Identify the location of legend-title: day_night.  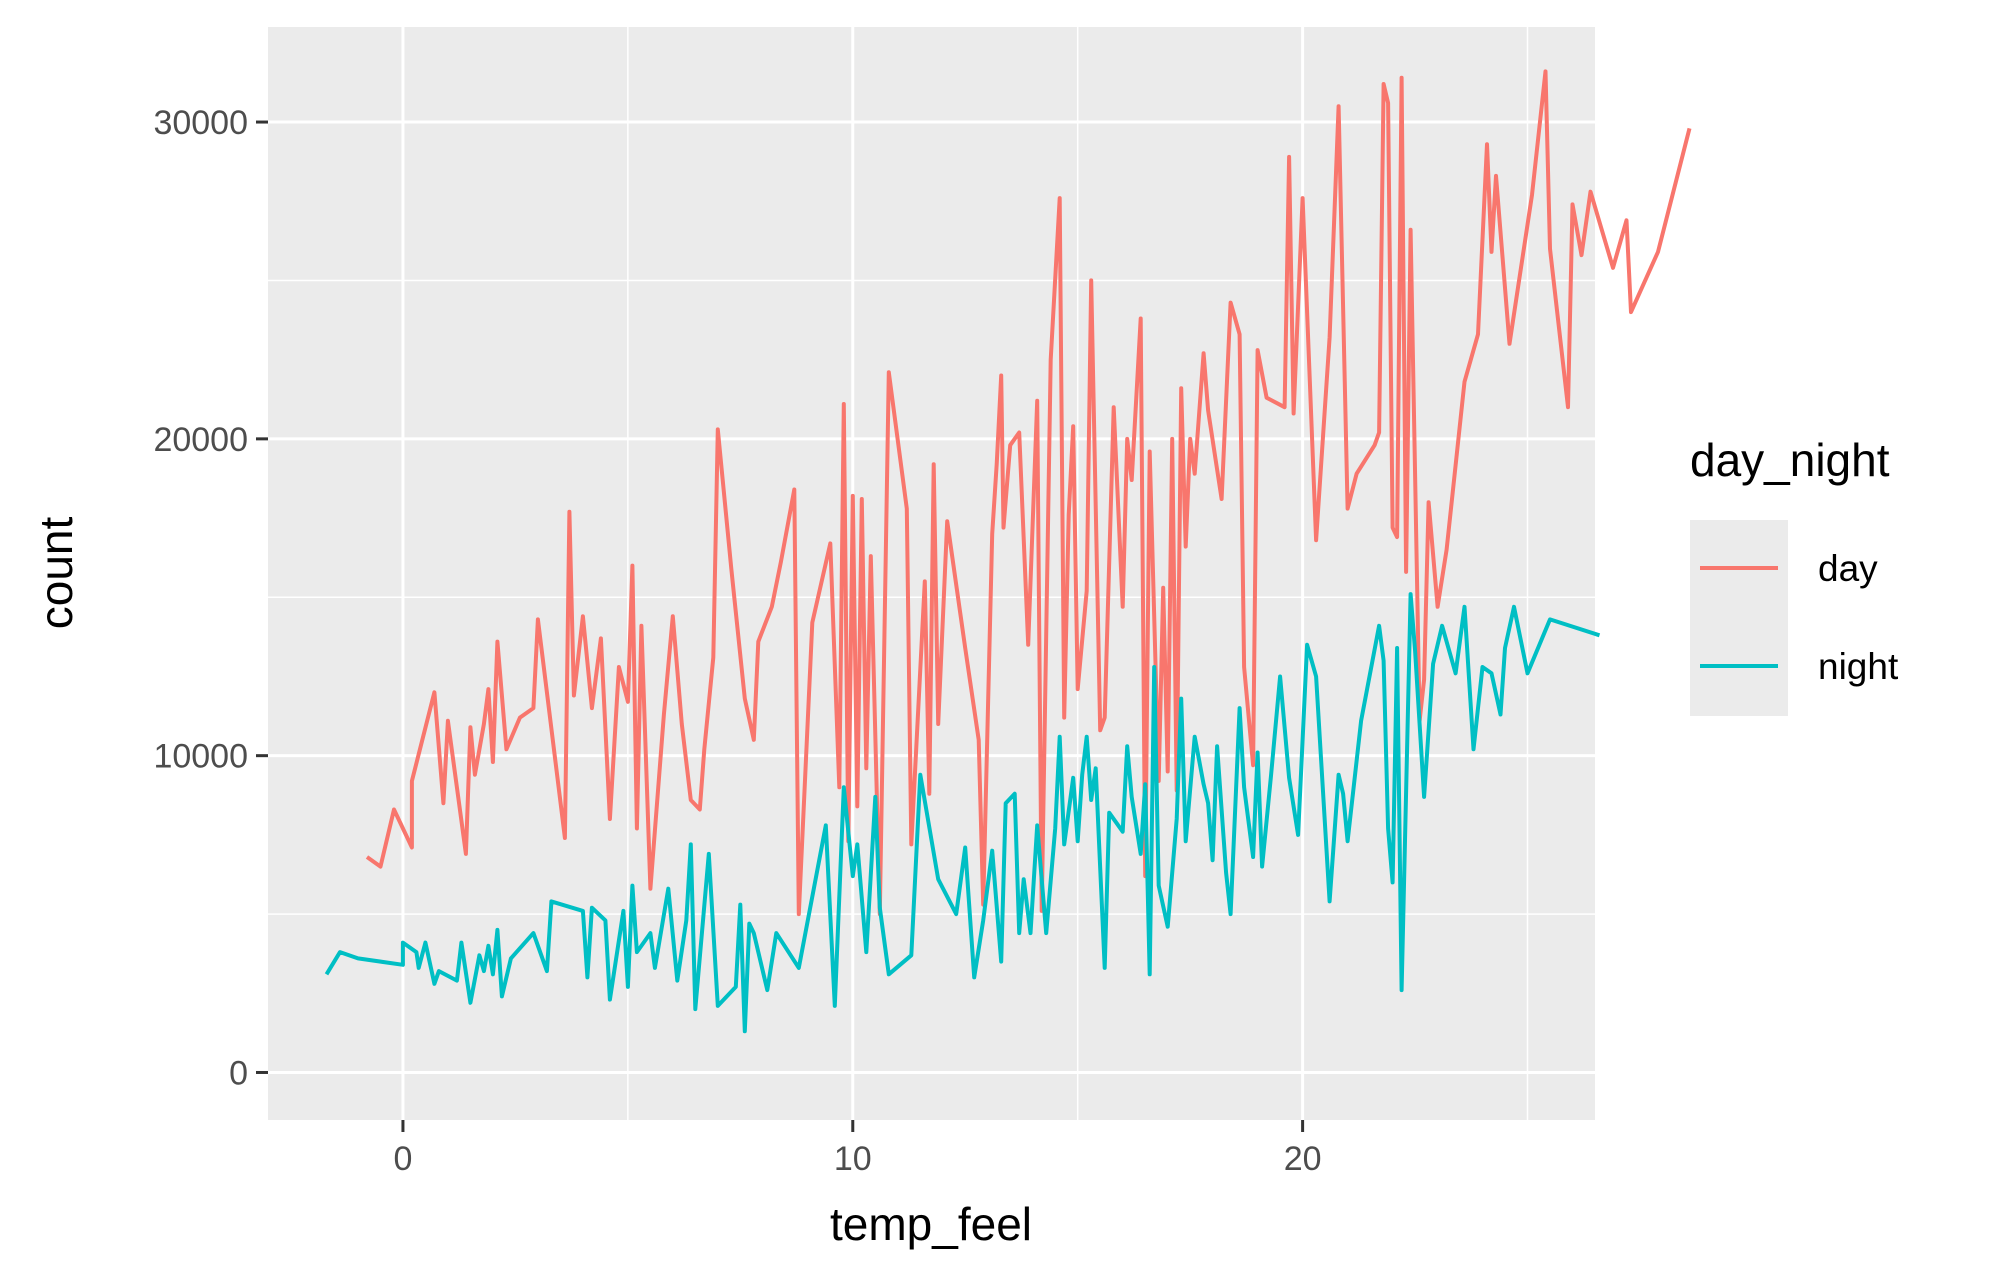
(1790, 460).